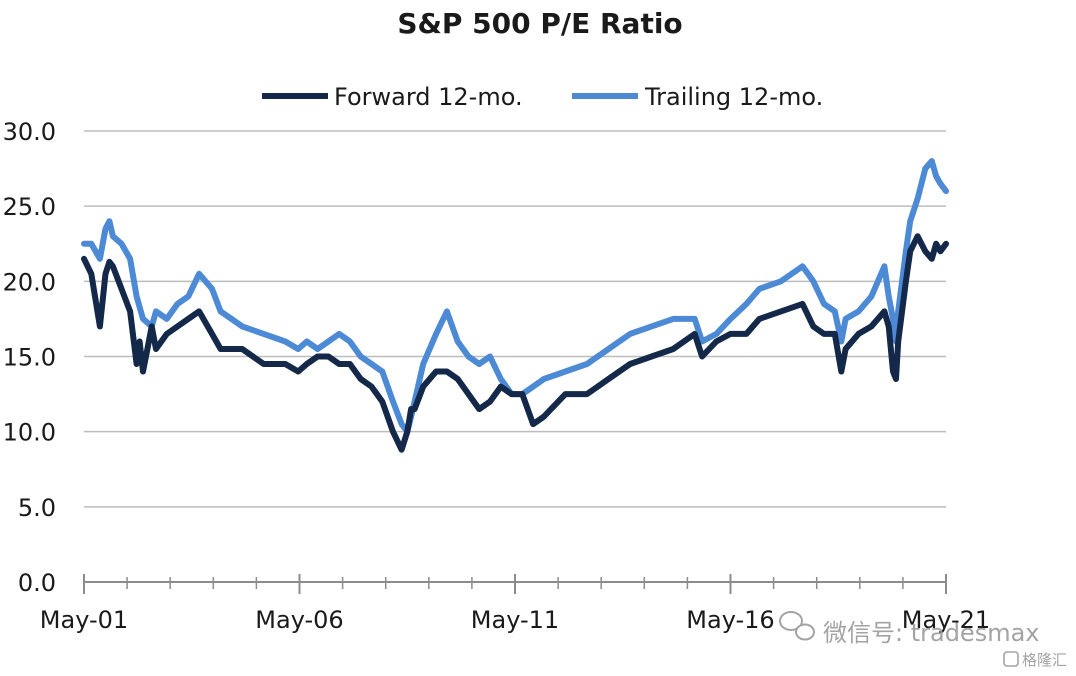  What do you see at coordinates (515, 604) in the screenshot?
I see `x-axis: May-01 May-06 May-11 May-16 May-21` at bounding box center [515, 604].